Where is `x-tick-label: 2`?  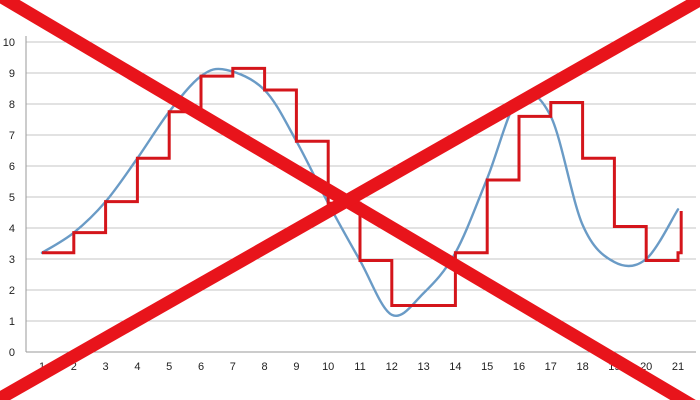
x-tick-label: 2 is located at coordinates (74, 367).